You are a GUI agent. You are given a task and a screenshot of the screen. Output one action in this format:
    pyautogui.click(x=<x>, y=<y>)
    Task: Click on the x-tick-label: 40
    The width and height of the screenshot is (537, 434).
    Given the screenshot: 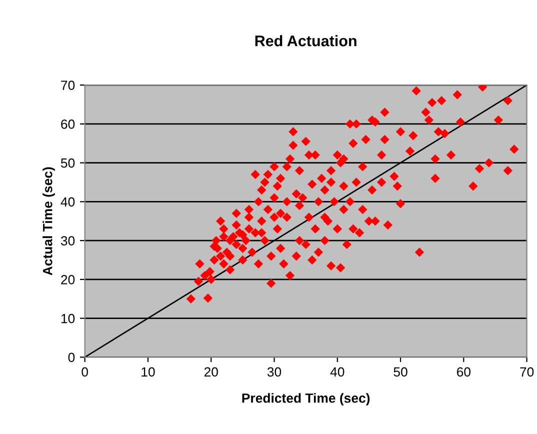 What is the action you would take?
    pyautogui.click(x=337, y=372)
    